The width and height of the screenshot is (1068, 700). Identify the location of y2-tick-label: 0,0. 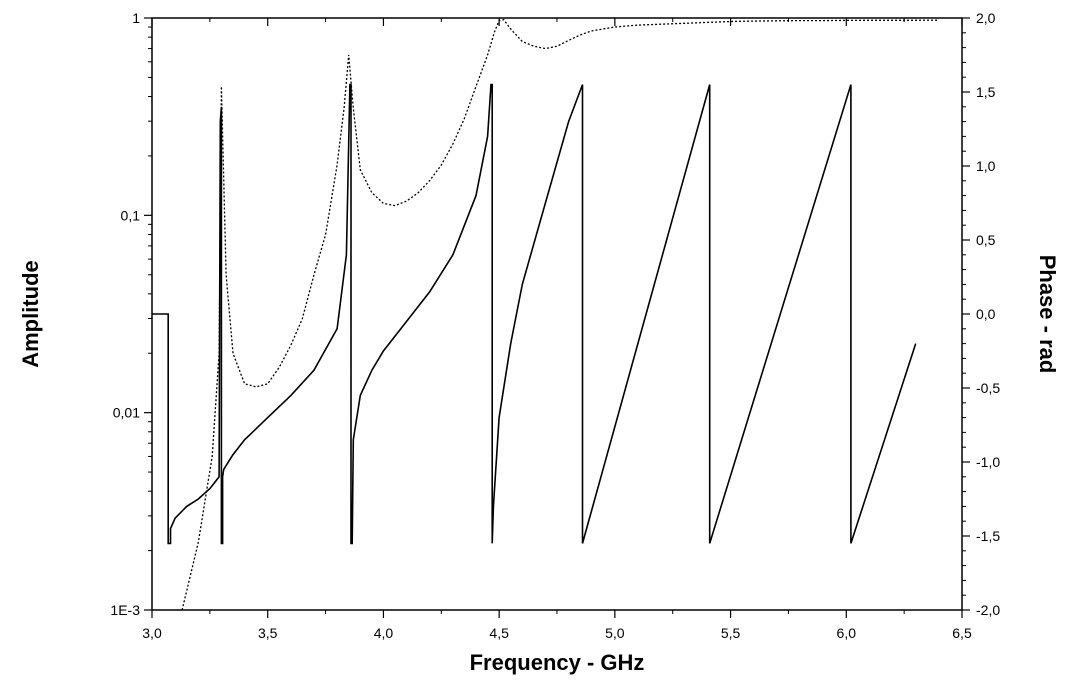
(986, 314).